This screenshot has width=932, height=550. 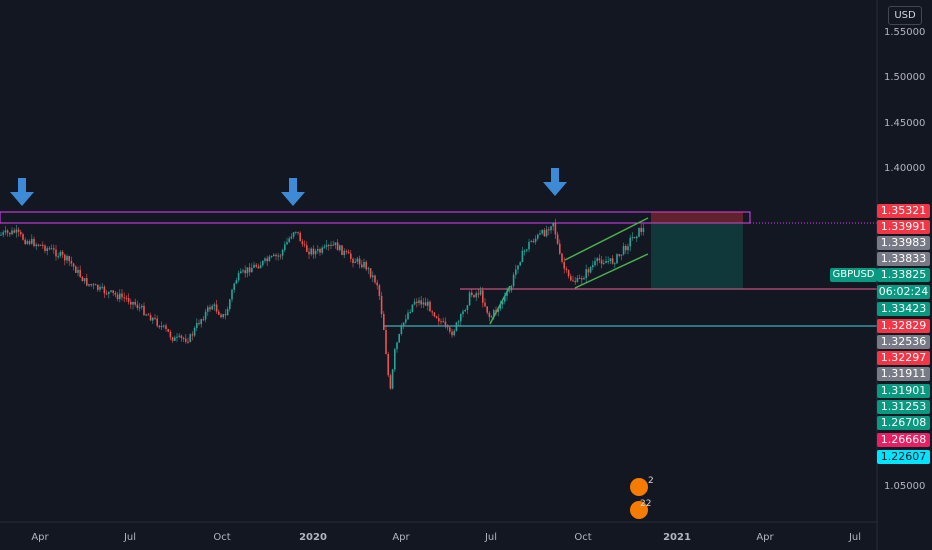 I want to click on price-tag: 1.32829, so click(x=903, y=326).